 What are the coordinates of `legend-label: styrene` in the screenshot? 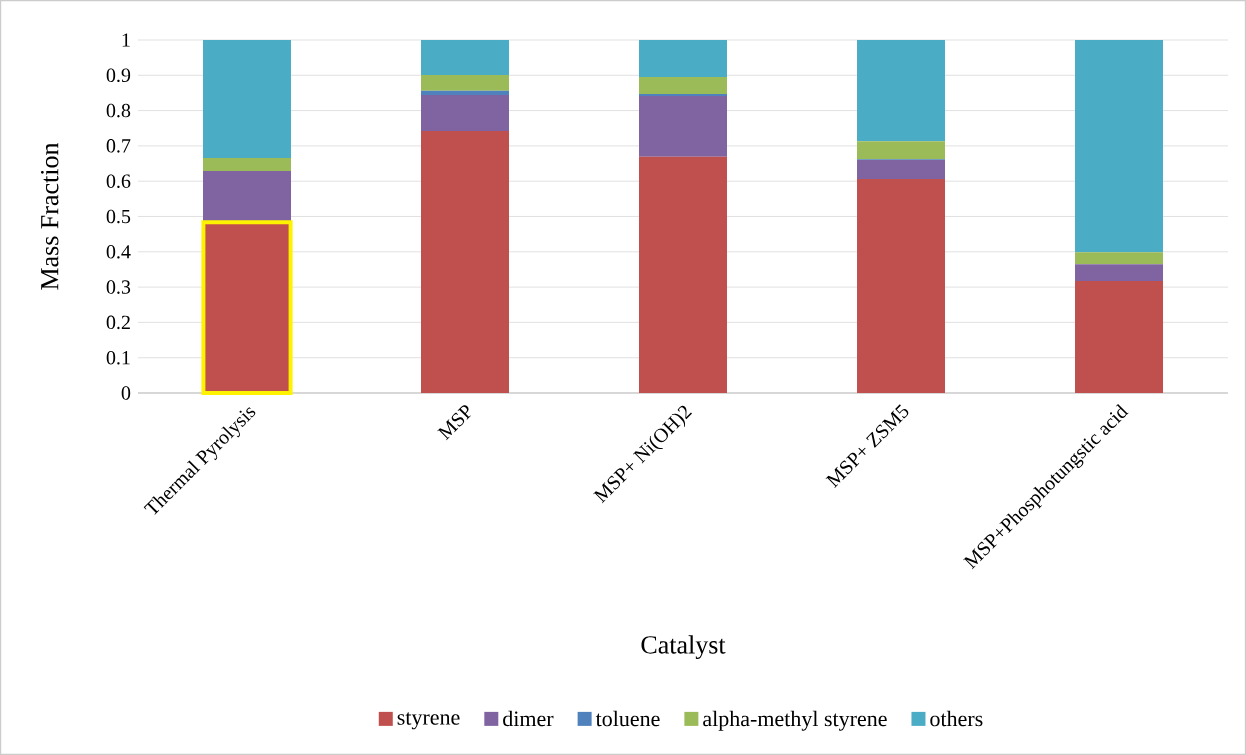 It's located at (428, 721).